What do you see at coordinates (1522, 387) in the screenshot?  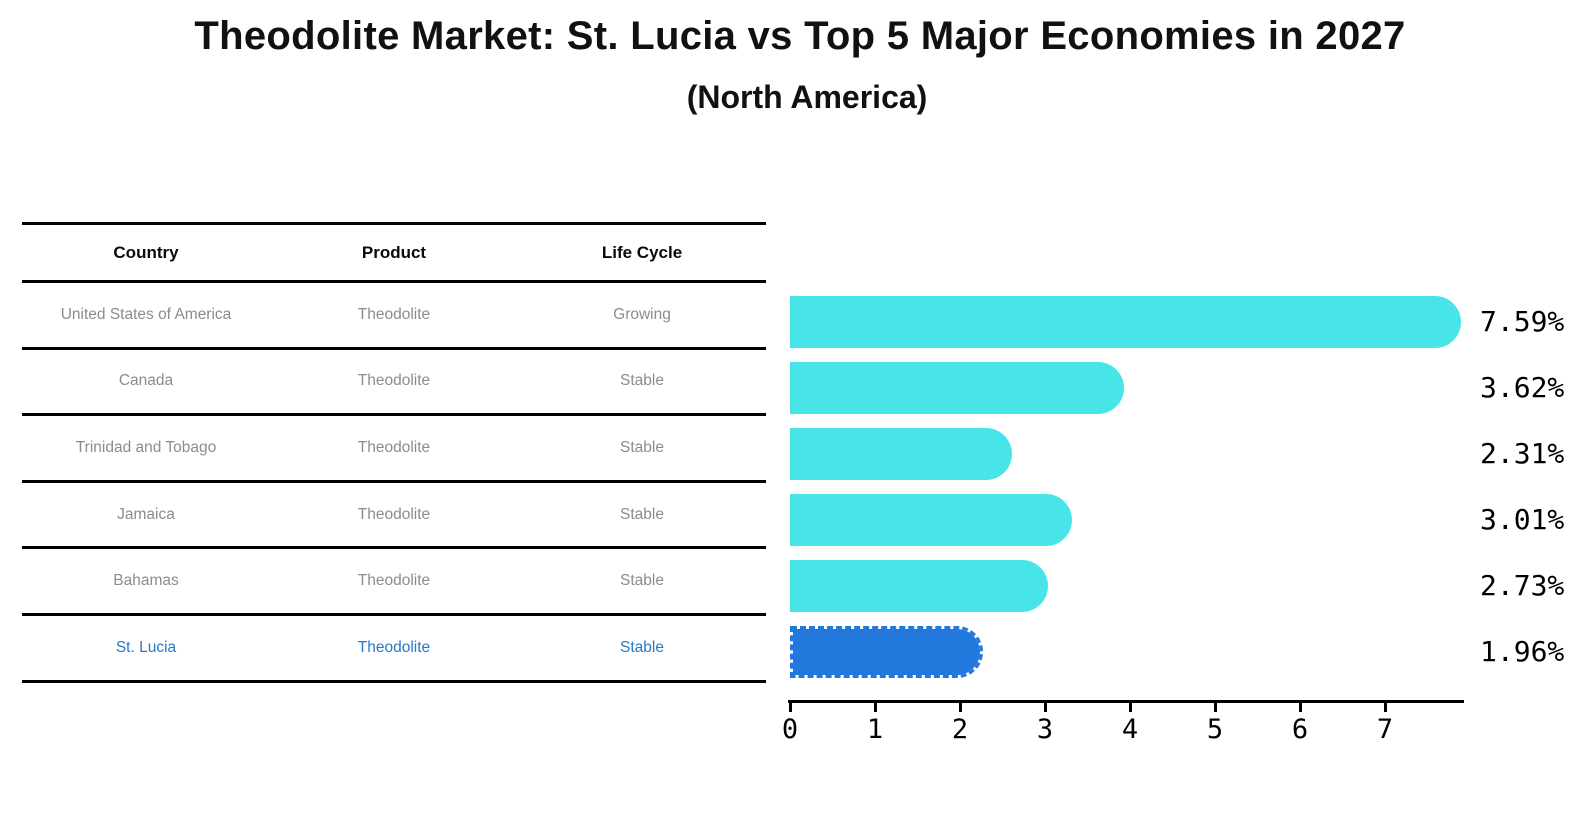 I see `bar-value-label: 3.62%` at bounding box center [1522, 387].